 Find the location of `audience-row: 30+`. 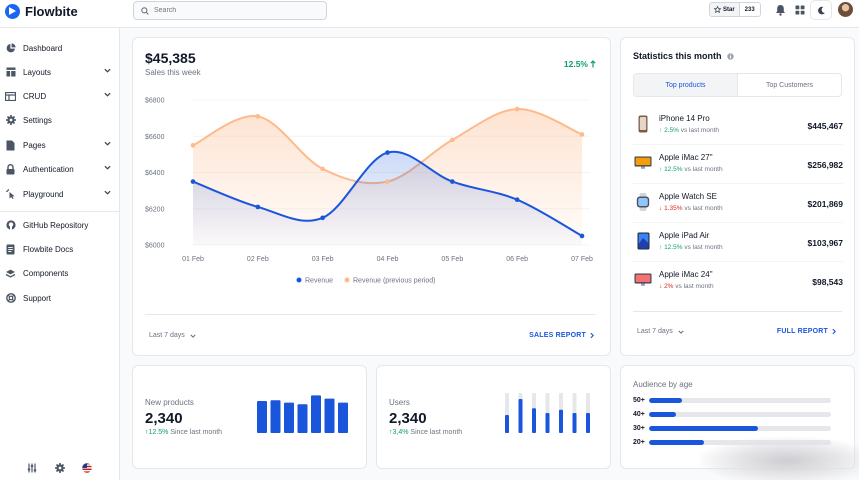

audience-row: 30+ is located at coordinates (732, 428).